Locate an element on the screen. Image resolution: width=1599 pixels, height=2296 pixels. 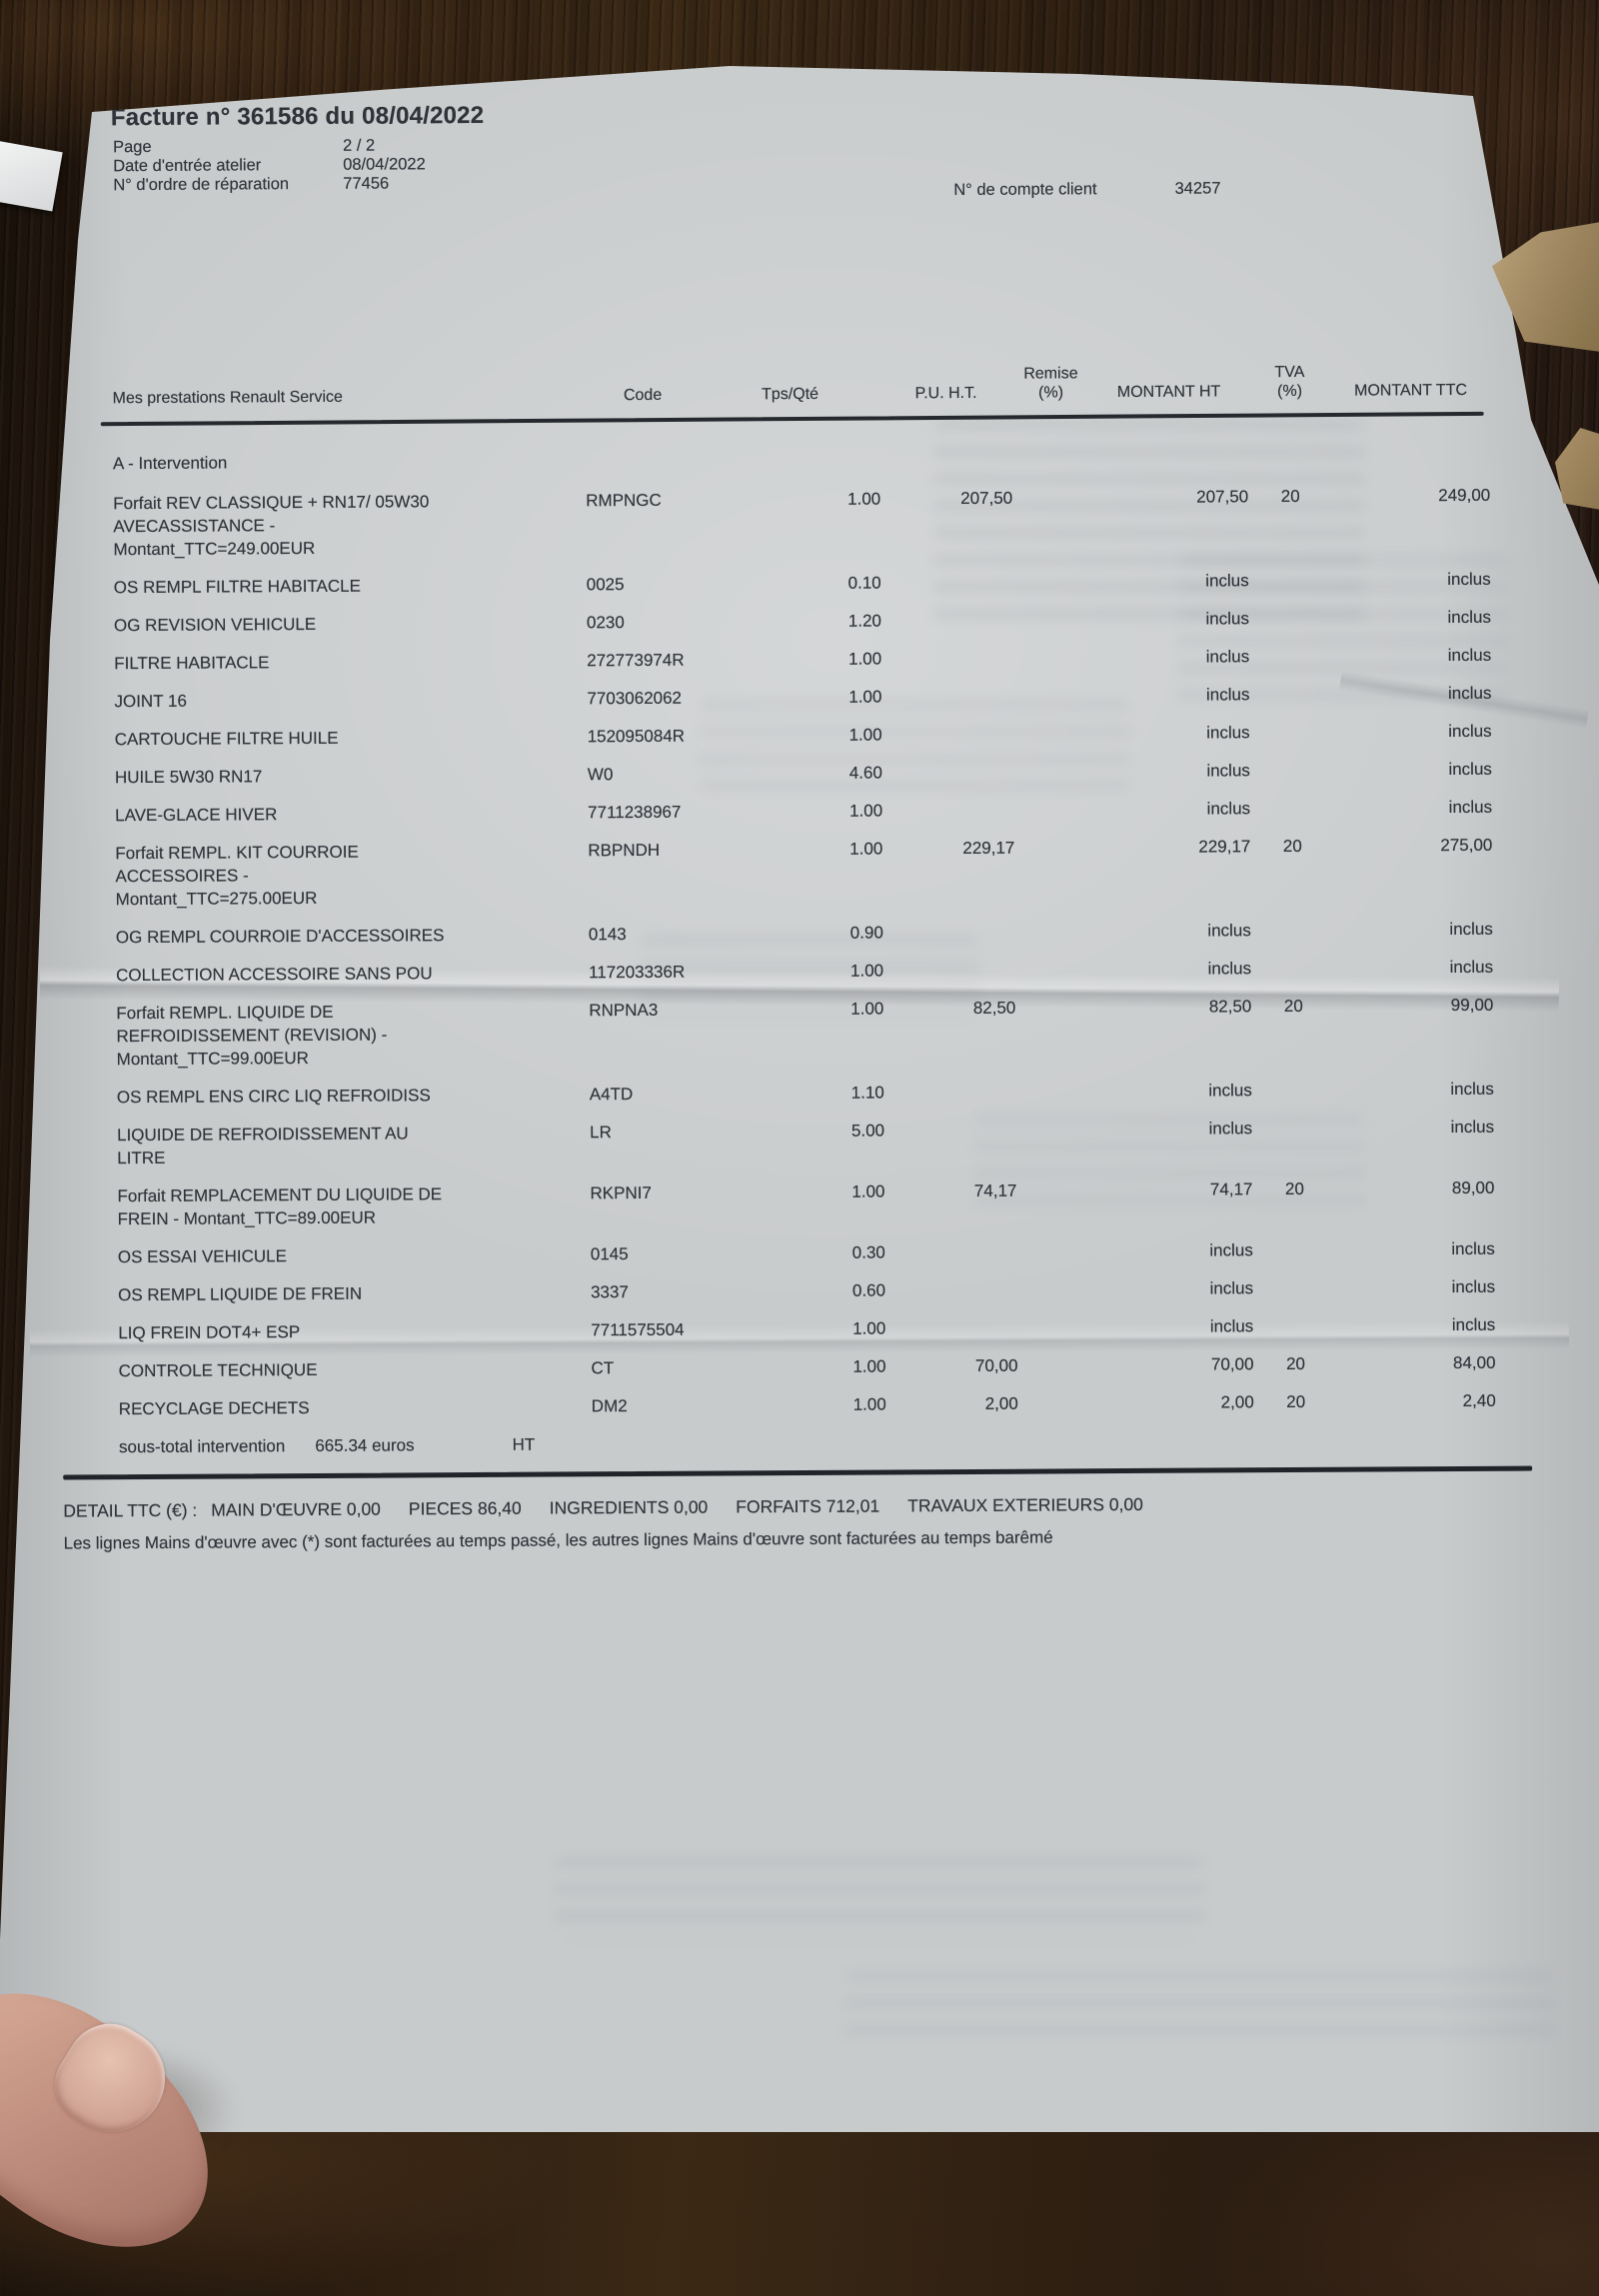
col-header-remise-bottom: (%) is located at coordinates (1051, 393).